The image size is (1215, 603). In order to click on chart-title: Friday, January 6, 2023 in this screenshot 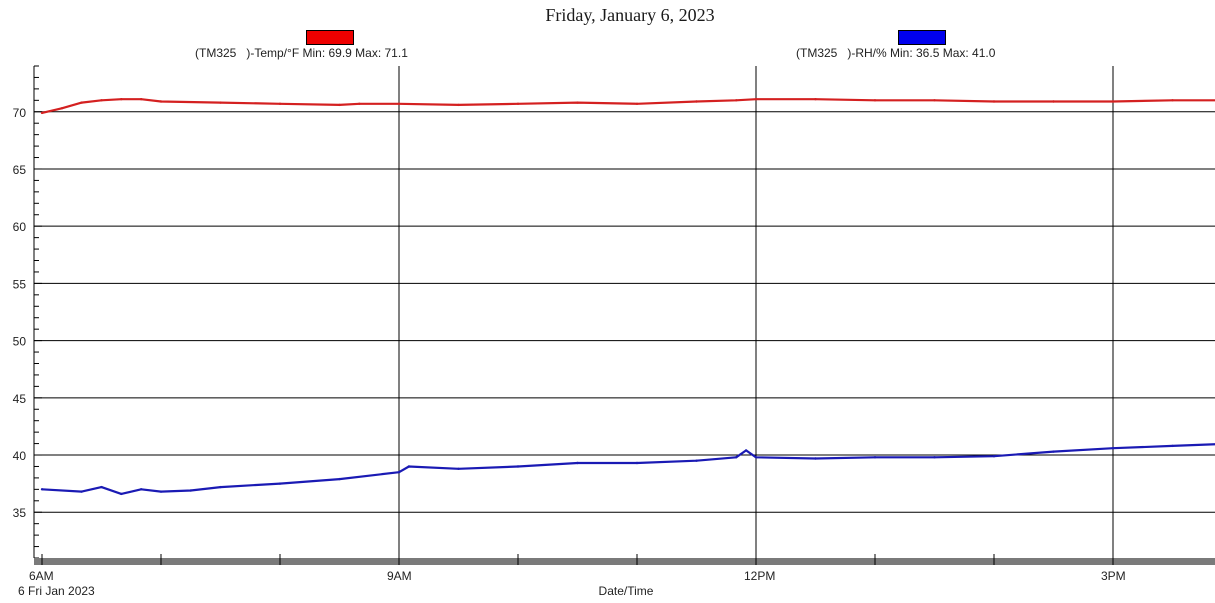, I will do `click(630, 15)`.